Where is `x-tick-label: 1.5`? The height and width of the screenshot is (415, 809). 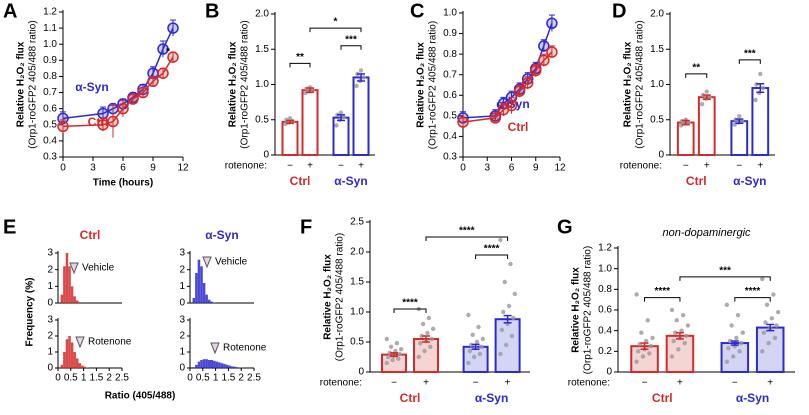 x-tick-label: 1.5 is located at coordinates (96, 378).